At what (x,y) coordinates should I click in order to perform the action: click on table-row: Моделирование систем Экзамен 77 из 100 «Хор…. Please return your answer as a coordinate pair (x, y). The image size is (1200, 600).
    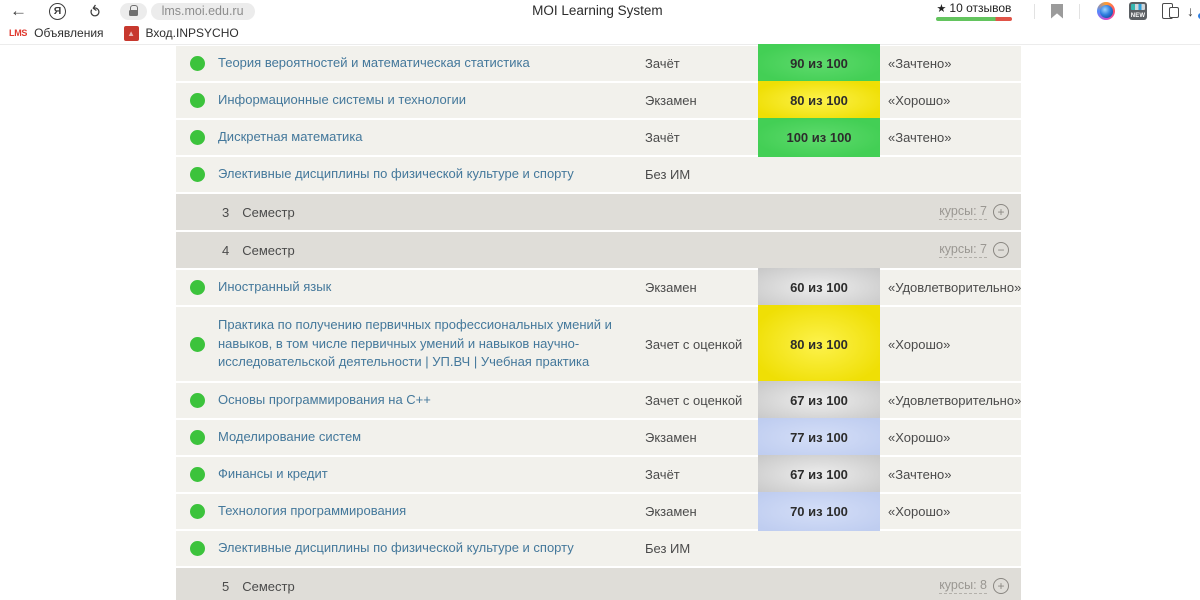
    Looking at the image, I should click on (598, 437).